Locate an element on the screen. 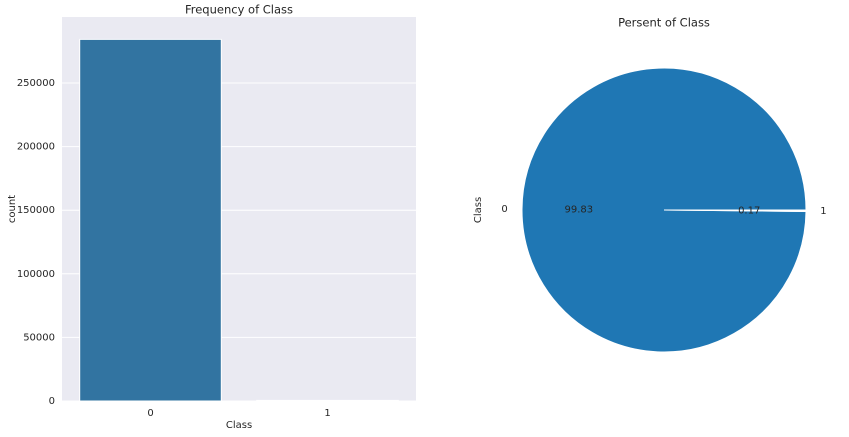  y-tick-label: 150000 is located at coordinates (36, 210).